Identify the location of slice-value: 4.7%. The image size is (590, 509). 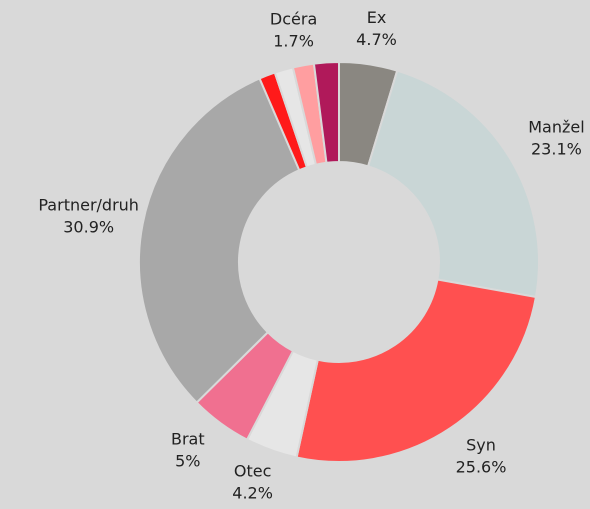
(376, 39).